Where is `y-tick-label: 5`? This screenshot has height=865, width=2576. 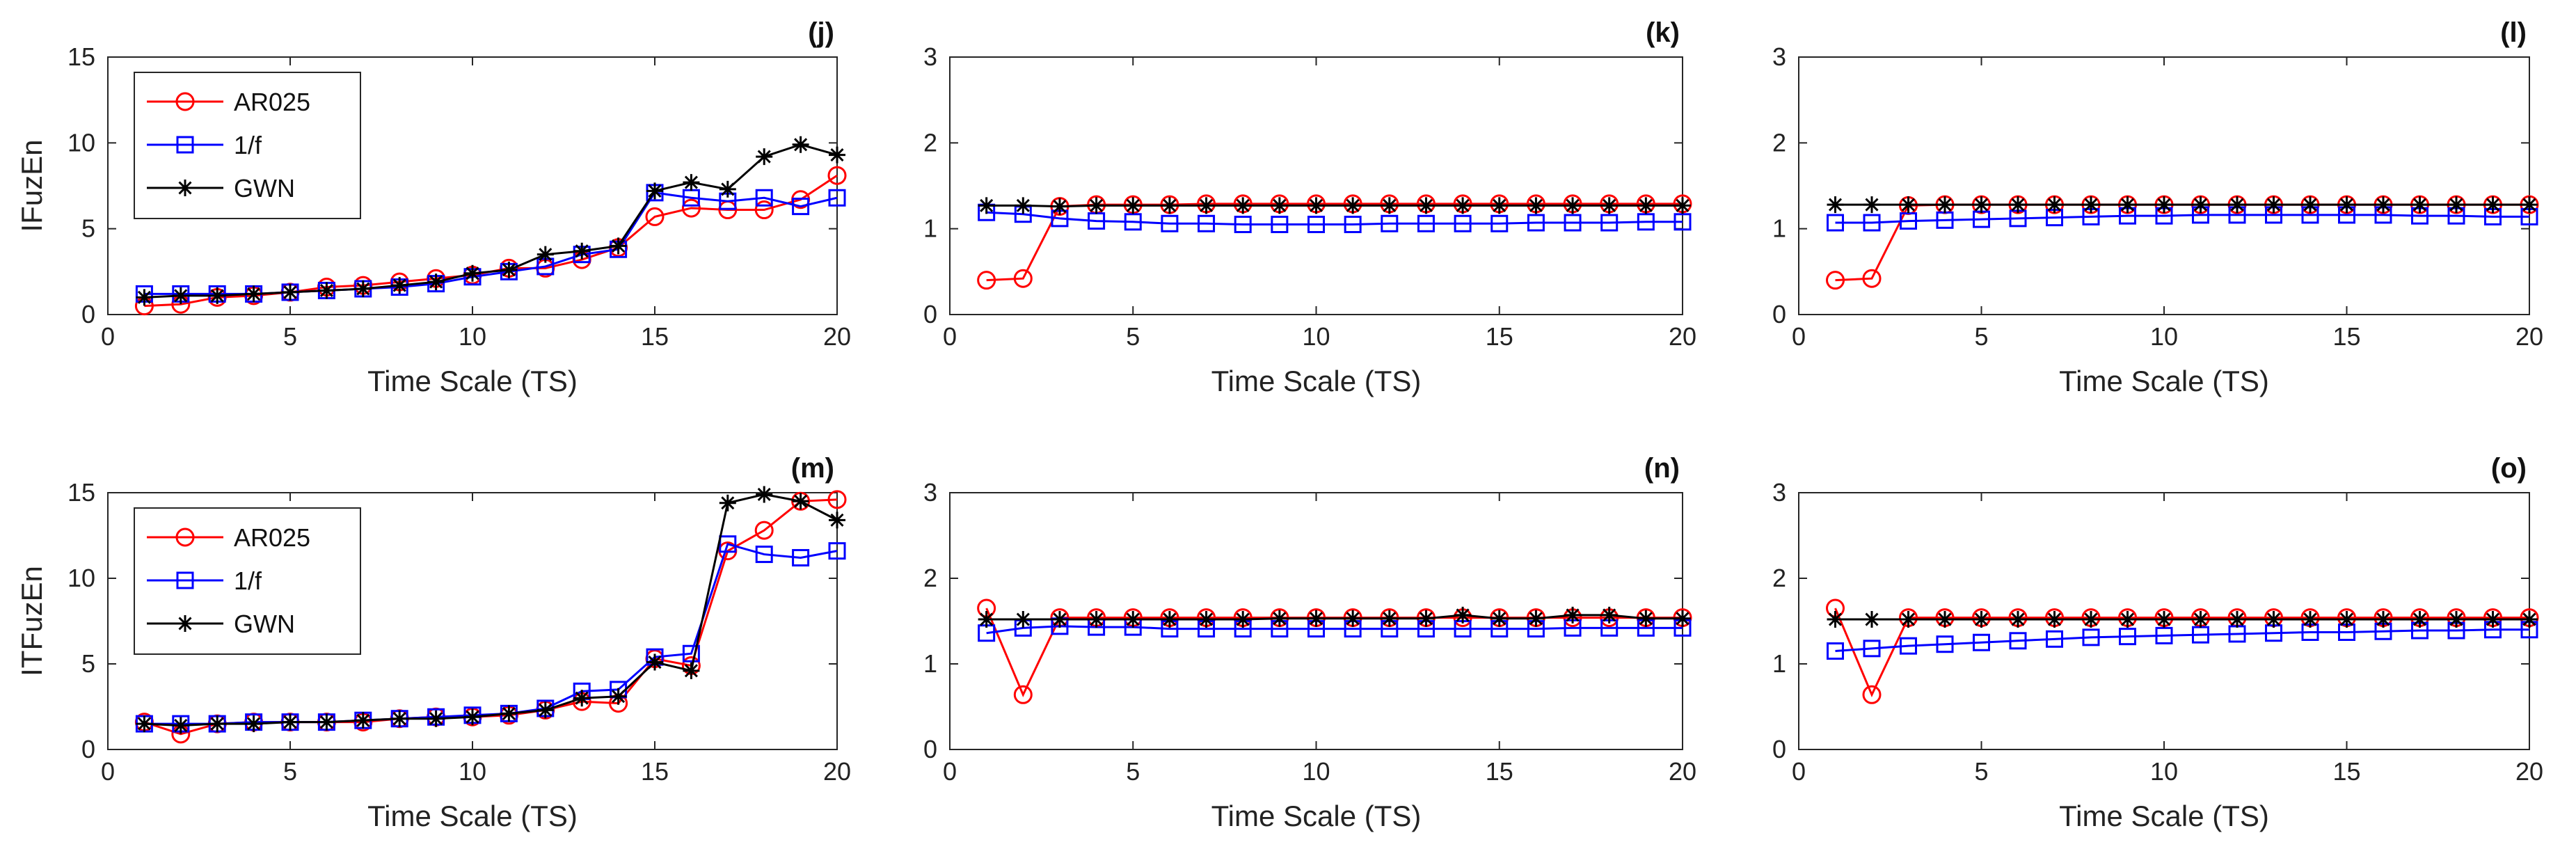
y-tick-label: 5 is located at coordinates (88, 228).